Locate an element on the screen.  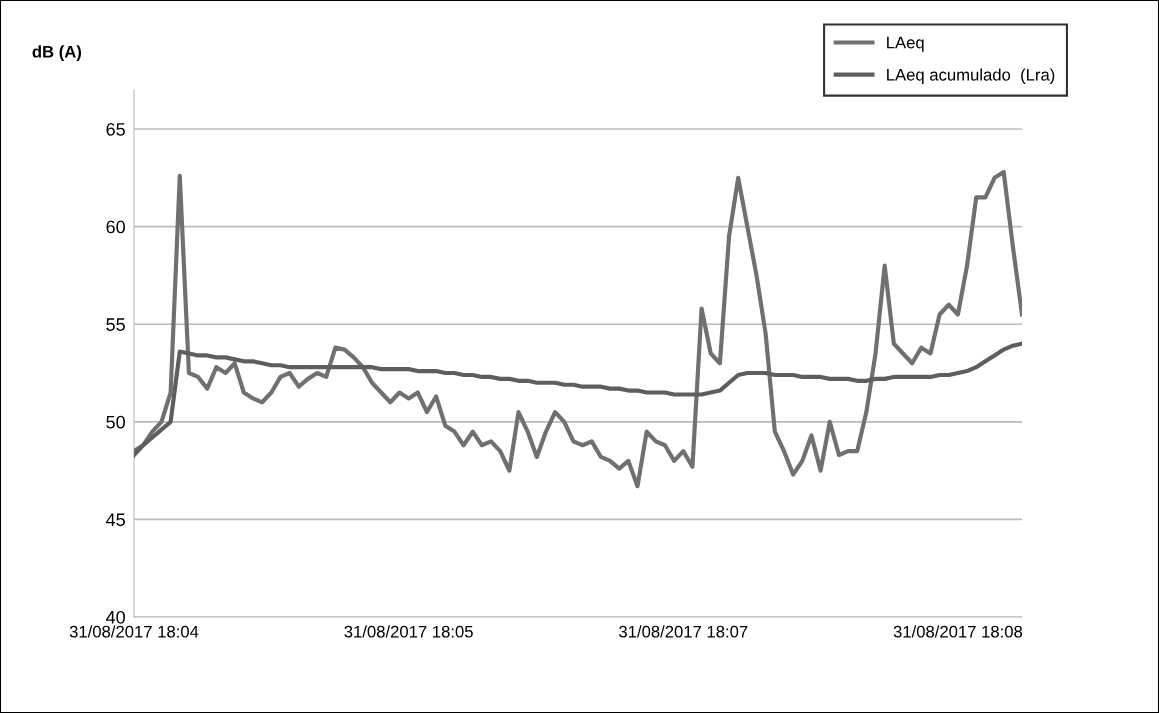
y-tick-label: 65 is located at coordinates (115, 129).